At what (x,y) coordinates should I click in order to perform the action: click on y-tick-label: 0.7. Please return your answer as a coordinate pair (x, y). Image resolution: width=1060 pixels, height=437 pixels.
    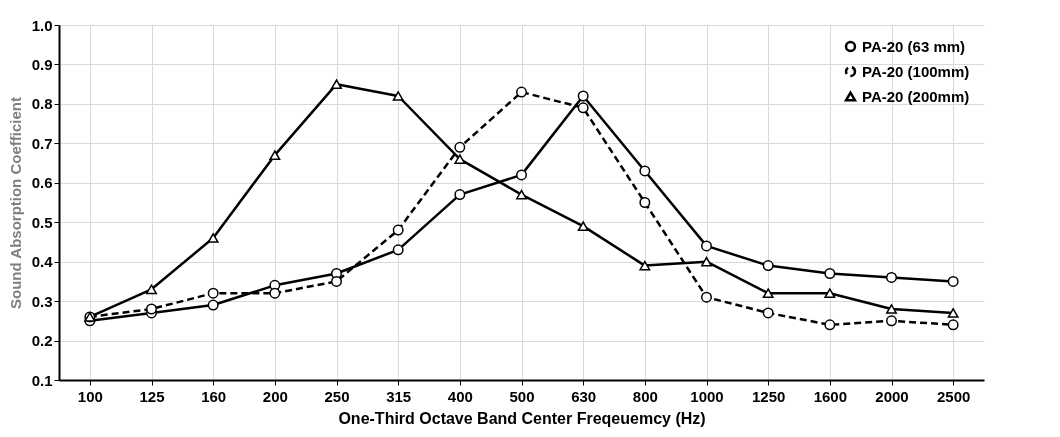
    Looking at the image, I should click on (42, 143).